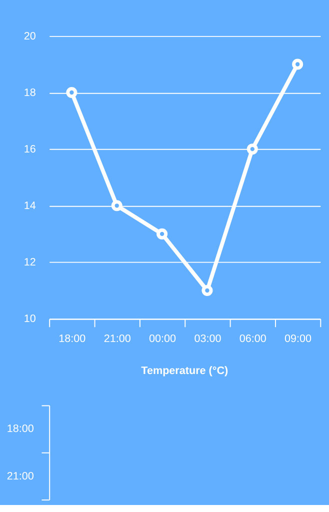  Describe the element at coordinates (20, 429) in the screenshot. I see `category-label: 18:00` at that location.